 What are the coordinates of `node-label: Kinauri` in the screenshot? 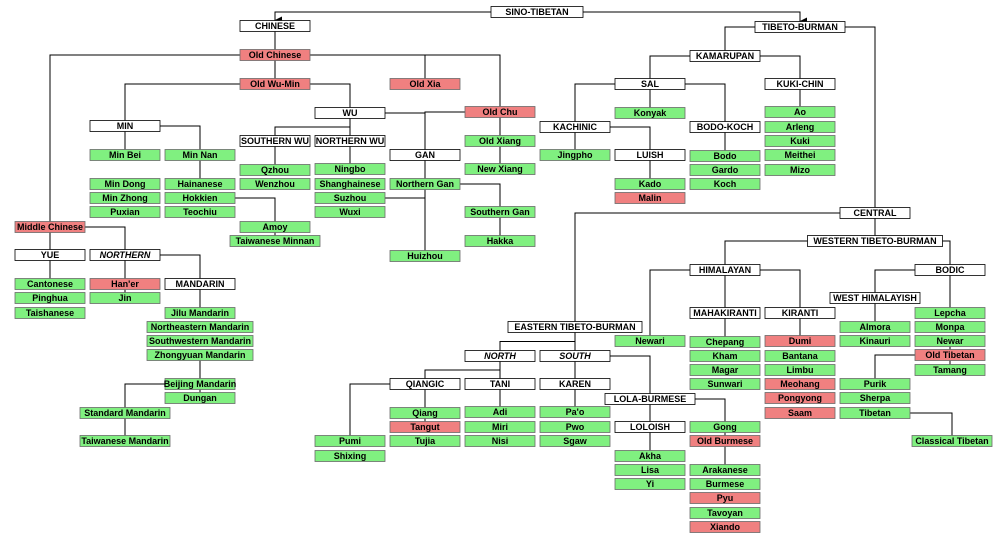 It's located at (874, 341).